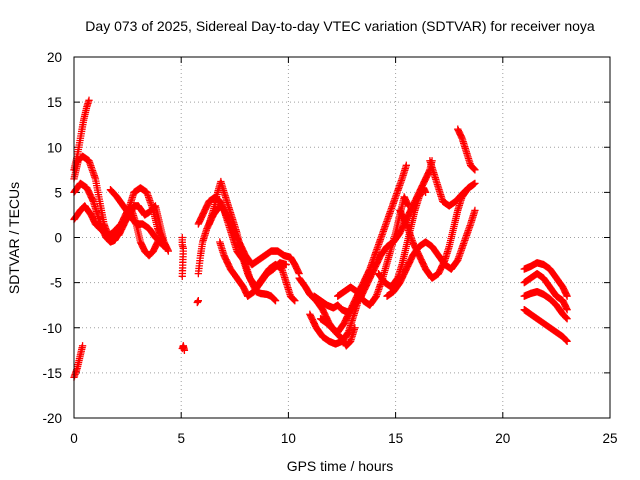 This screenshot has height=480, width=640. Describe the element at coordinates (545, 305) in the screenshot. I see `series-arc-z` at that location.